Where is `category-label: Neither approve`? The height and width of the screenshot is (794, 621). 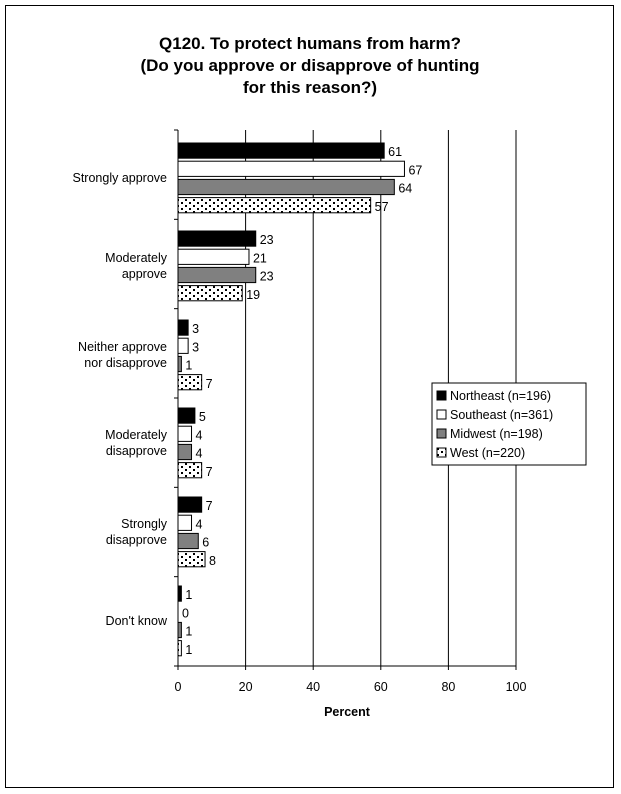 category-label: Neither approve is located at coordinates (122, 347).